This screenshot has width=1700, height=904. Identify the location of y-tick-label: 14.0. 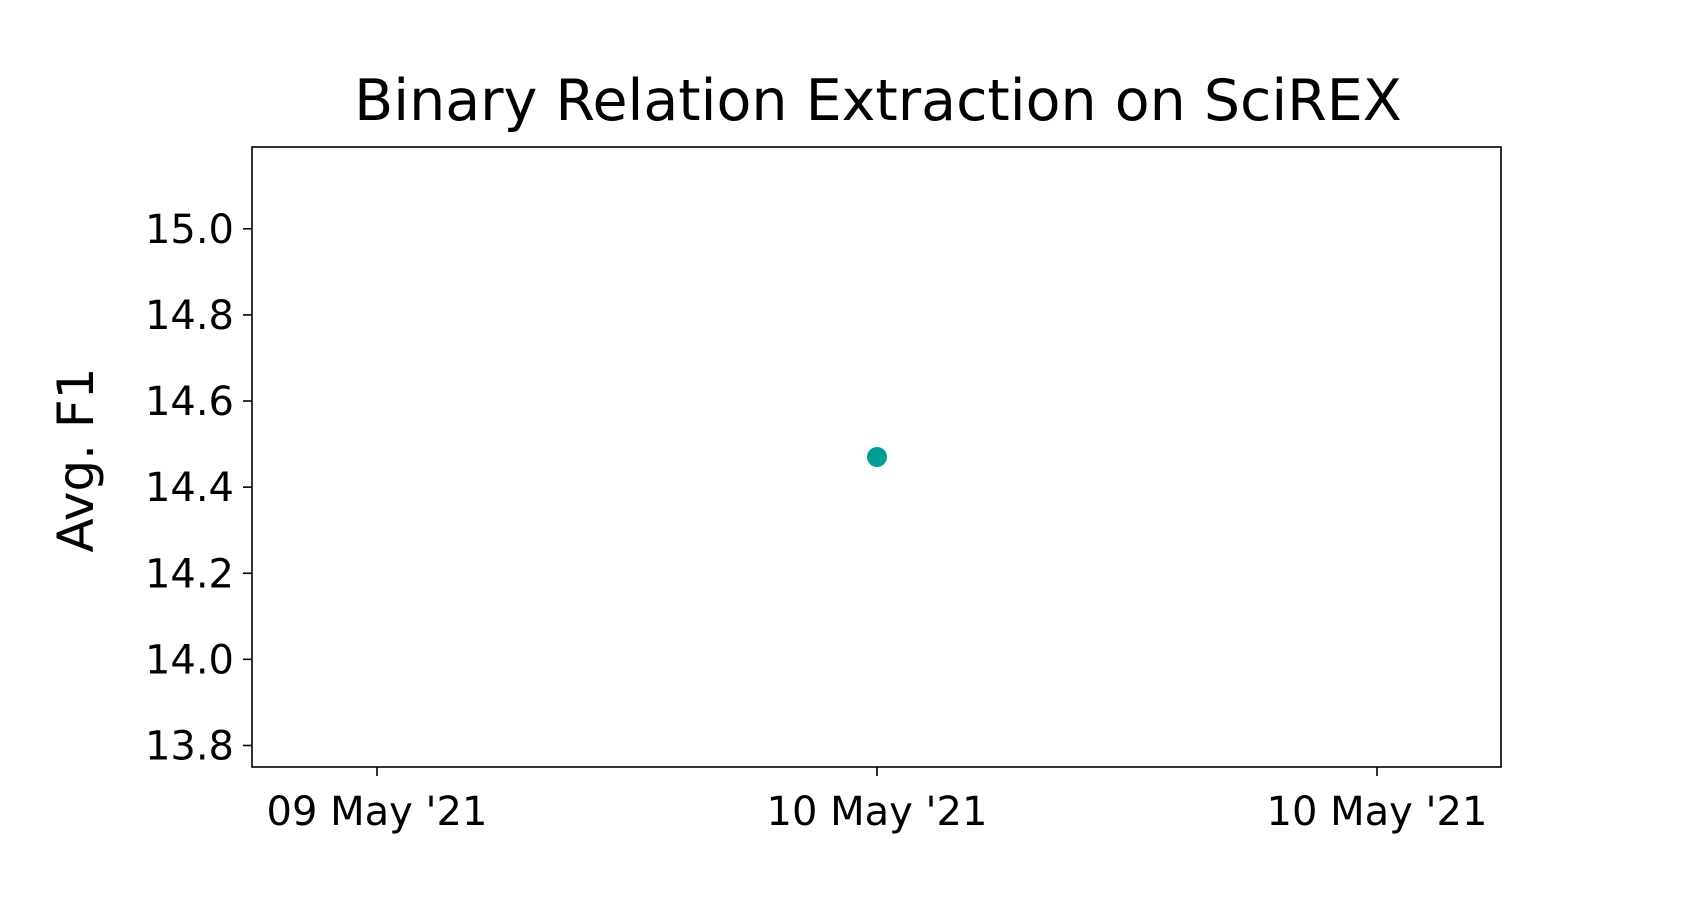
(189, 660).